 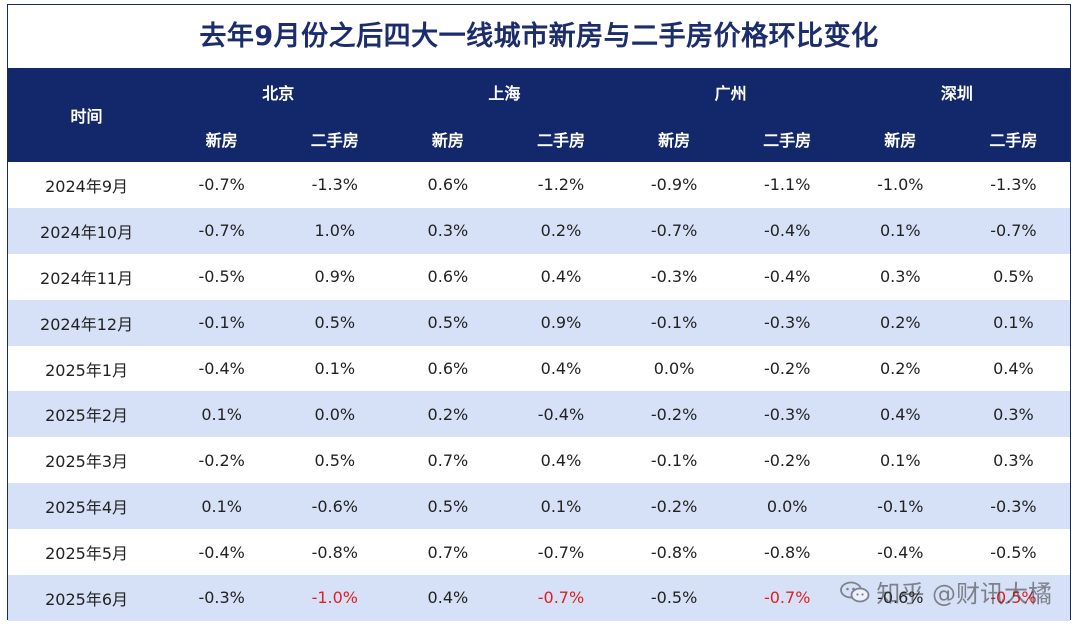 What do you see at coordinates (87, 370) in the screenshot?
I see `row-date-cell: 2025年1月` at bounding box center [87, 370].